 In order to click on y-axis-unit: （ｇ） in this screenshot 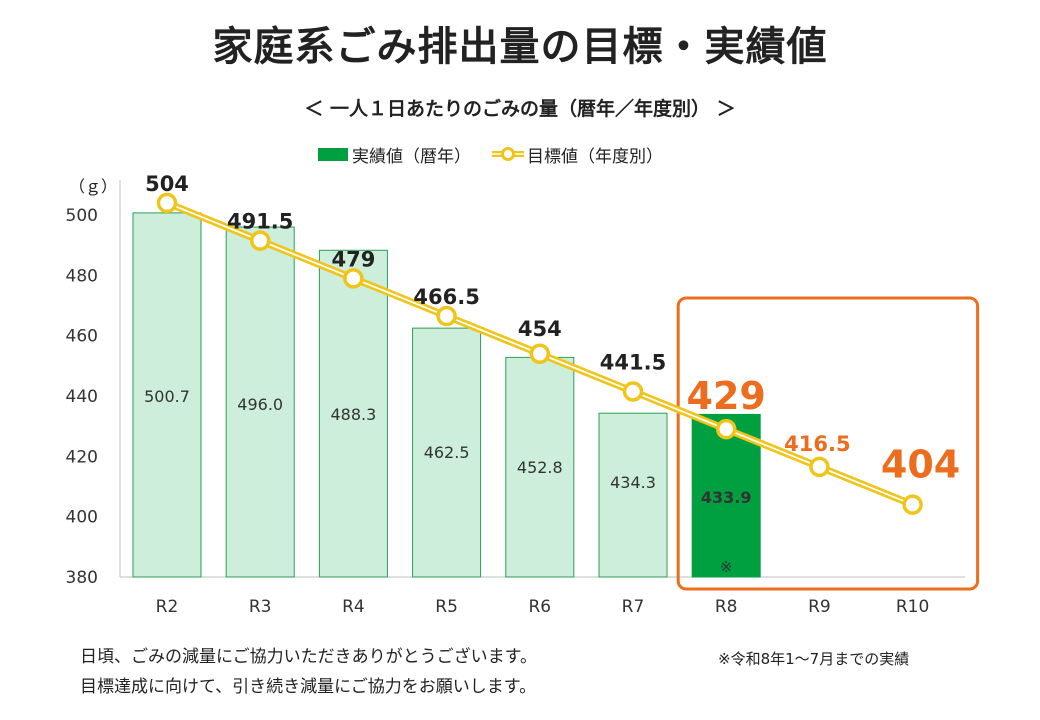, I will do `click(93, 186)`.